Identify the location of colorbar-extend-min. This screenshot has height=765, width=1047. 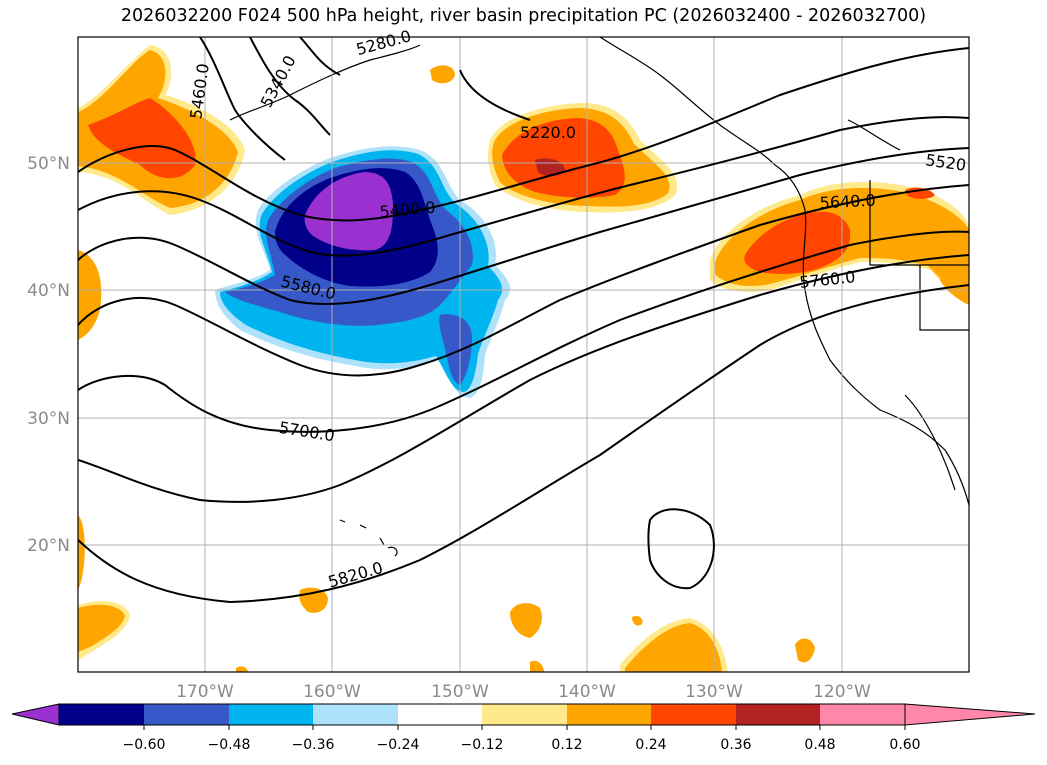
(35, 714).